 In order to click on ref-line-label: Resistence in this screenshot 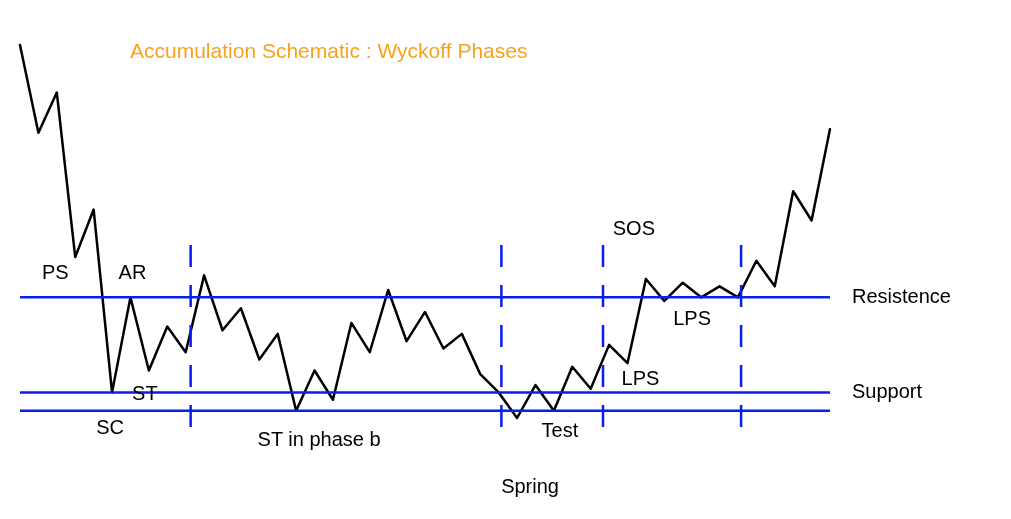, I will do `click(901, 296)`.